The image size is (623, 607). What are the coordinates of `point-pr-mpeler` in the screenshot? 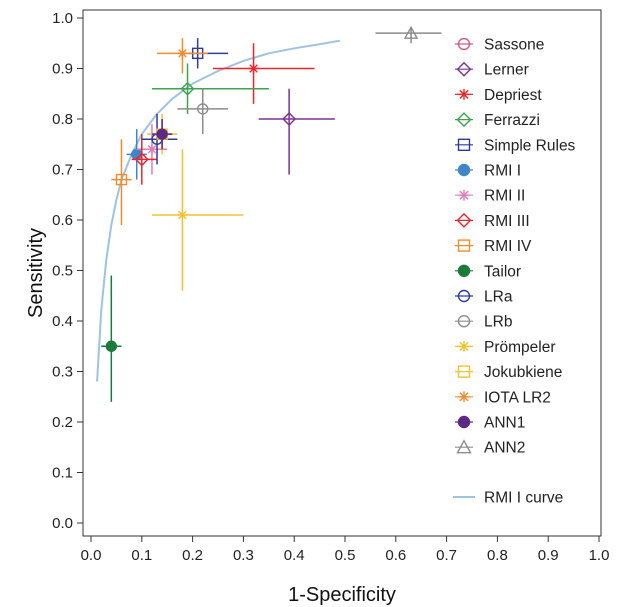 It's located at (197, 220).